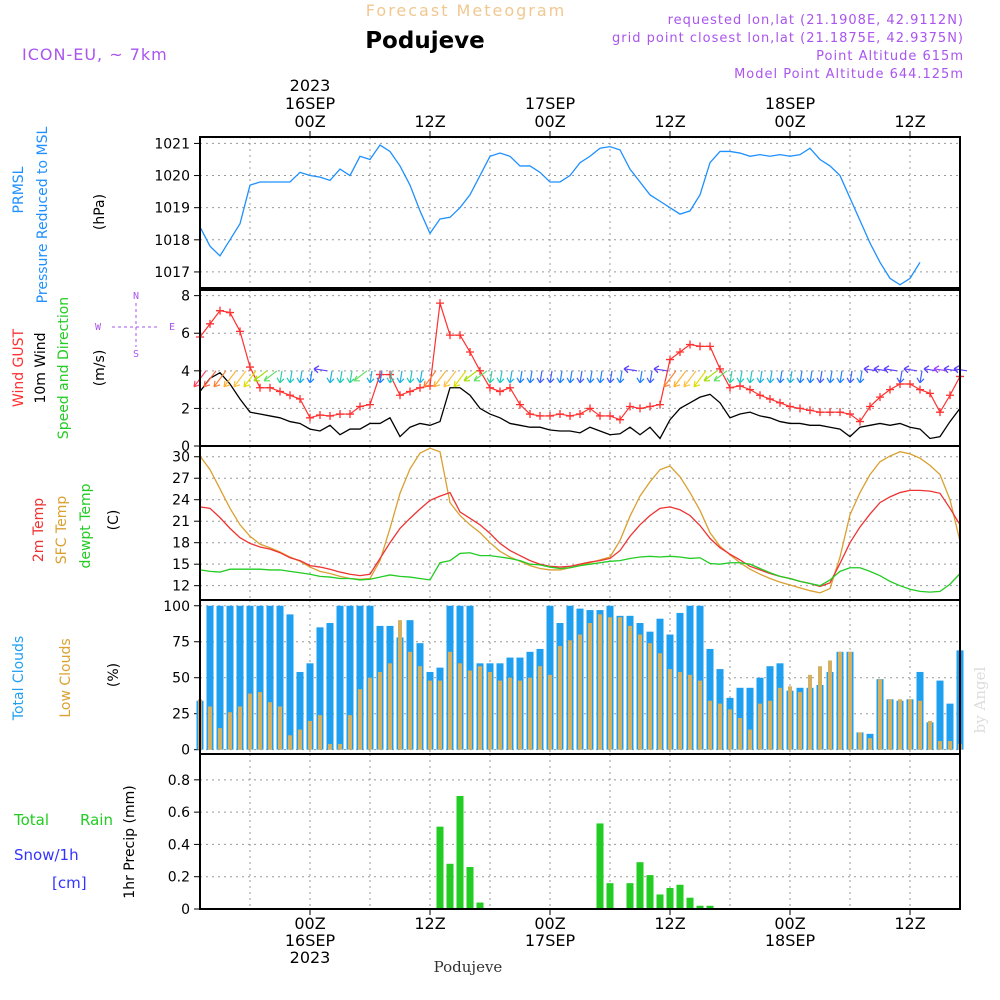 The height and width of the screenshot is (1000, 1000). Describe the element at coordinates (136, 296) in the screenshot. I see `compass-n: N` at that location.